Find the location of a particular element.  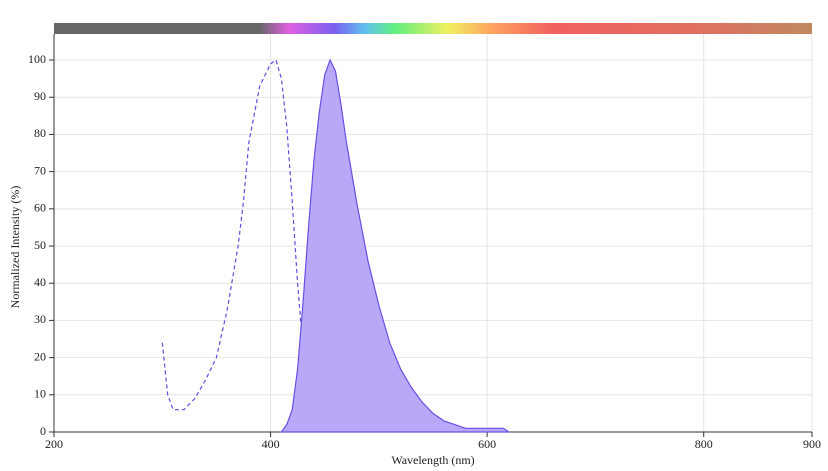

y-tick-label: 0 is located at coordinates (43, 431).